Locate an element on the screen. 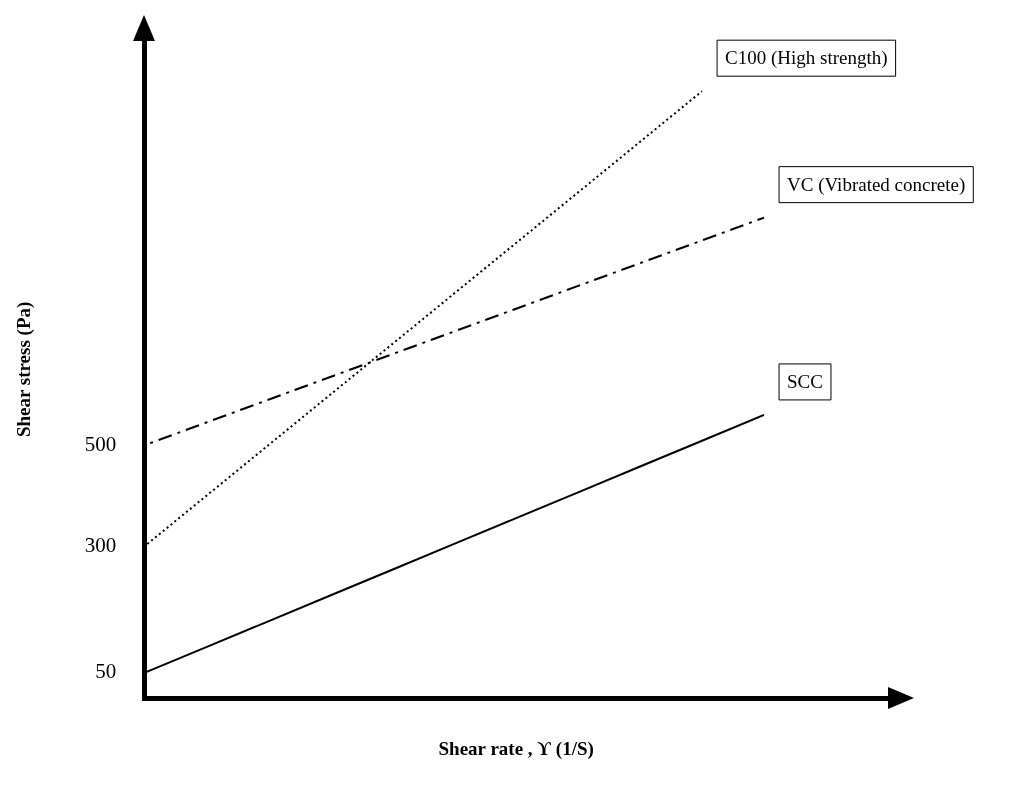 The image size is (1018, 785). series-label: SCC is located at coordinates (805, 381).